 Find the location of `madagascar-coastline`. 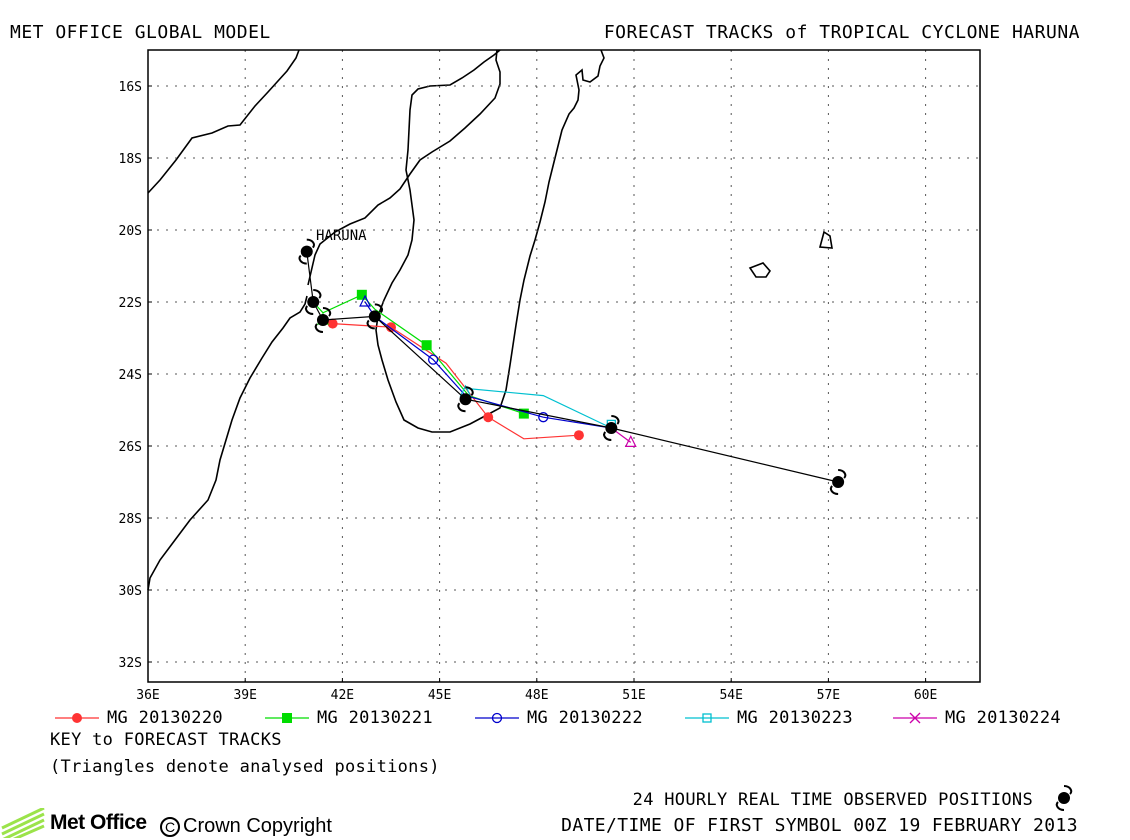

madagascar-coastline is located at coordinates (490, 241).